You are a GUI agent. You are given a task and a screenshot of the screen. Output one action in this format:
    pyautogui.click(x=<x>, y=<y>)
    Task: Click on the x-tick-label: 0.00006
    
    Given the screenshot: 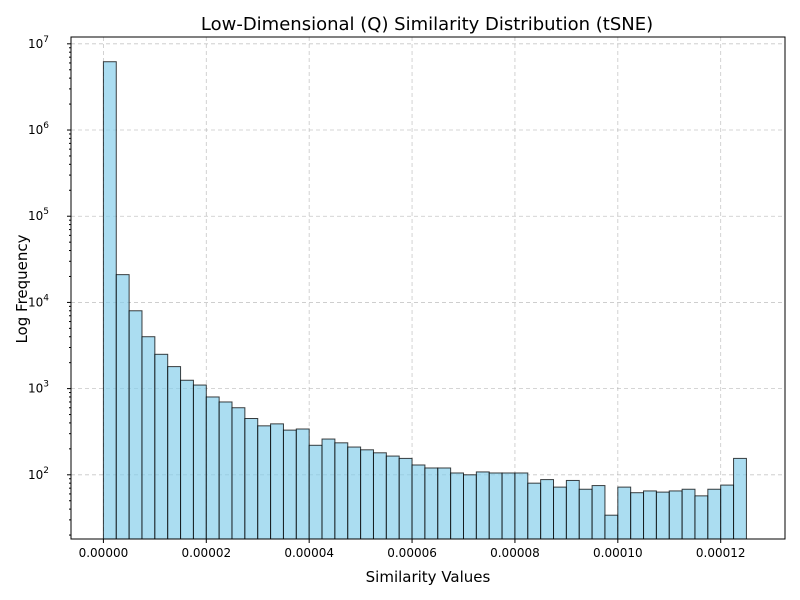 What is the action you would take?
    pyautogui.click(x=412, y=553)
    